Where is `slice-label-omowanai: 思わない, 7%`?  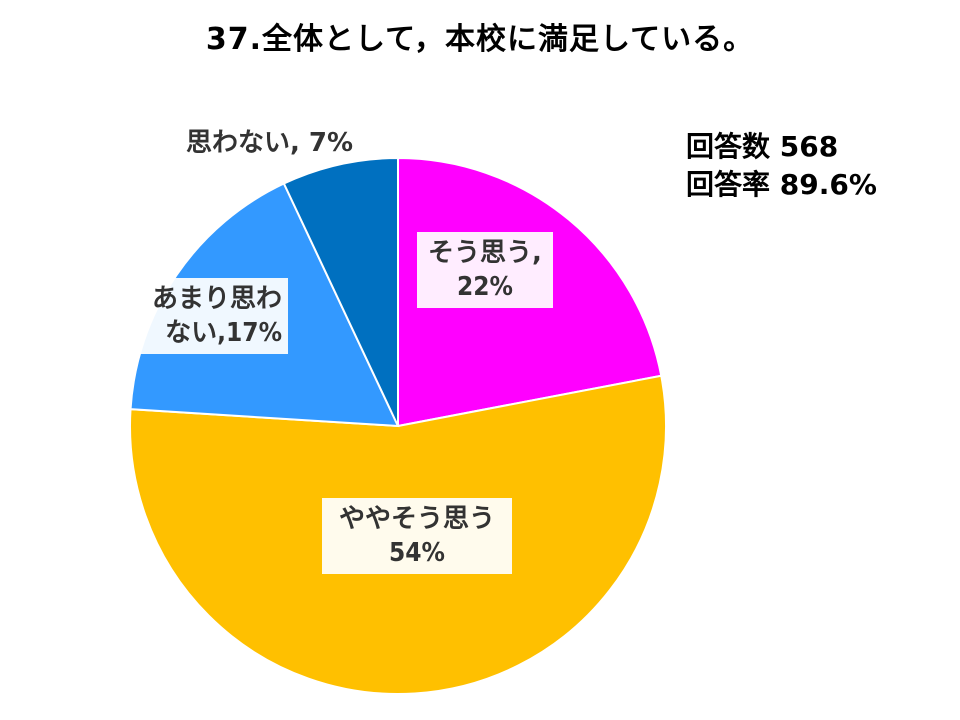 slice-label-omowanai: 思わない, 7% is located at coordinates (270, 143).